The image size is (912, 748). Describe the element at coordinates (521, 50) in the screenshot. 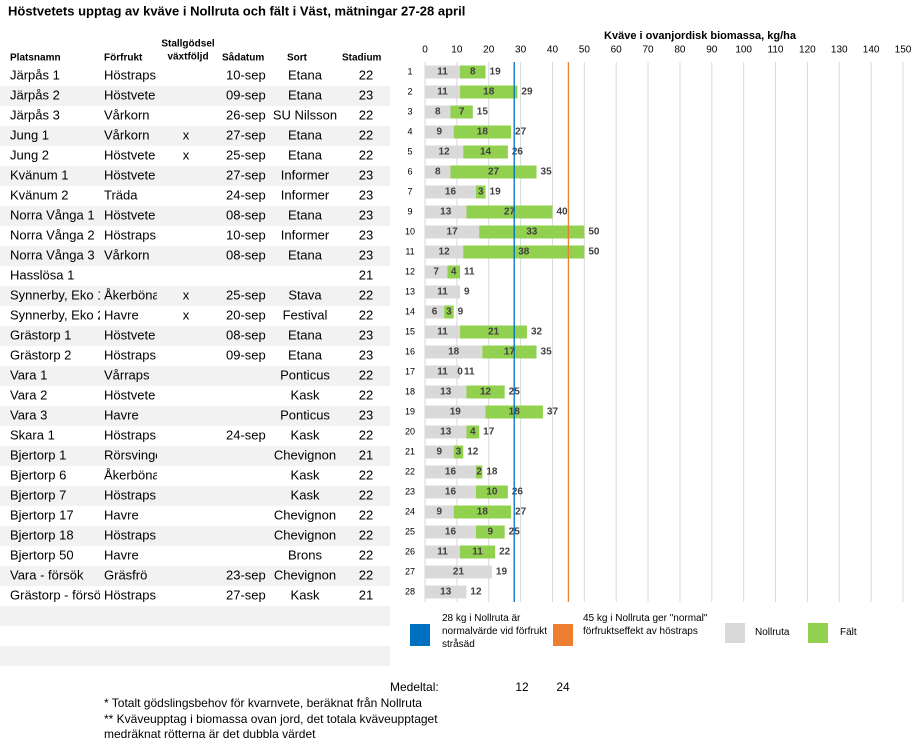

I see `x-tick-label: 30` at that location.